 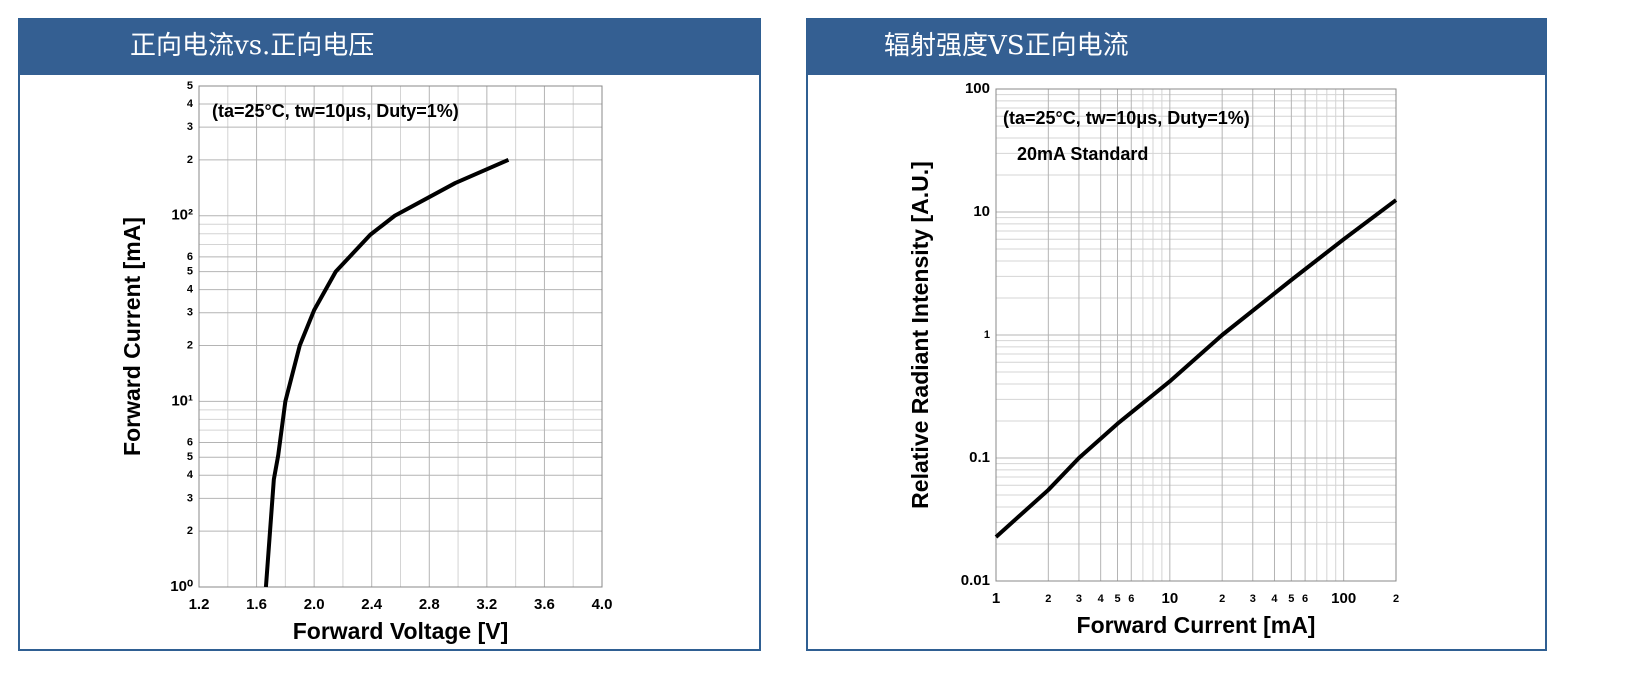 What do you see at coordinates (977, 88) in the screenshot?
I see `y-tick-label: 100` at bounding box center [977, 88].